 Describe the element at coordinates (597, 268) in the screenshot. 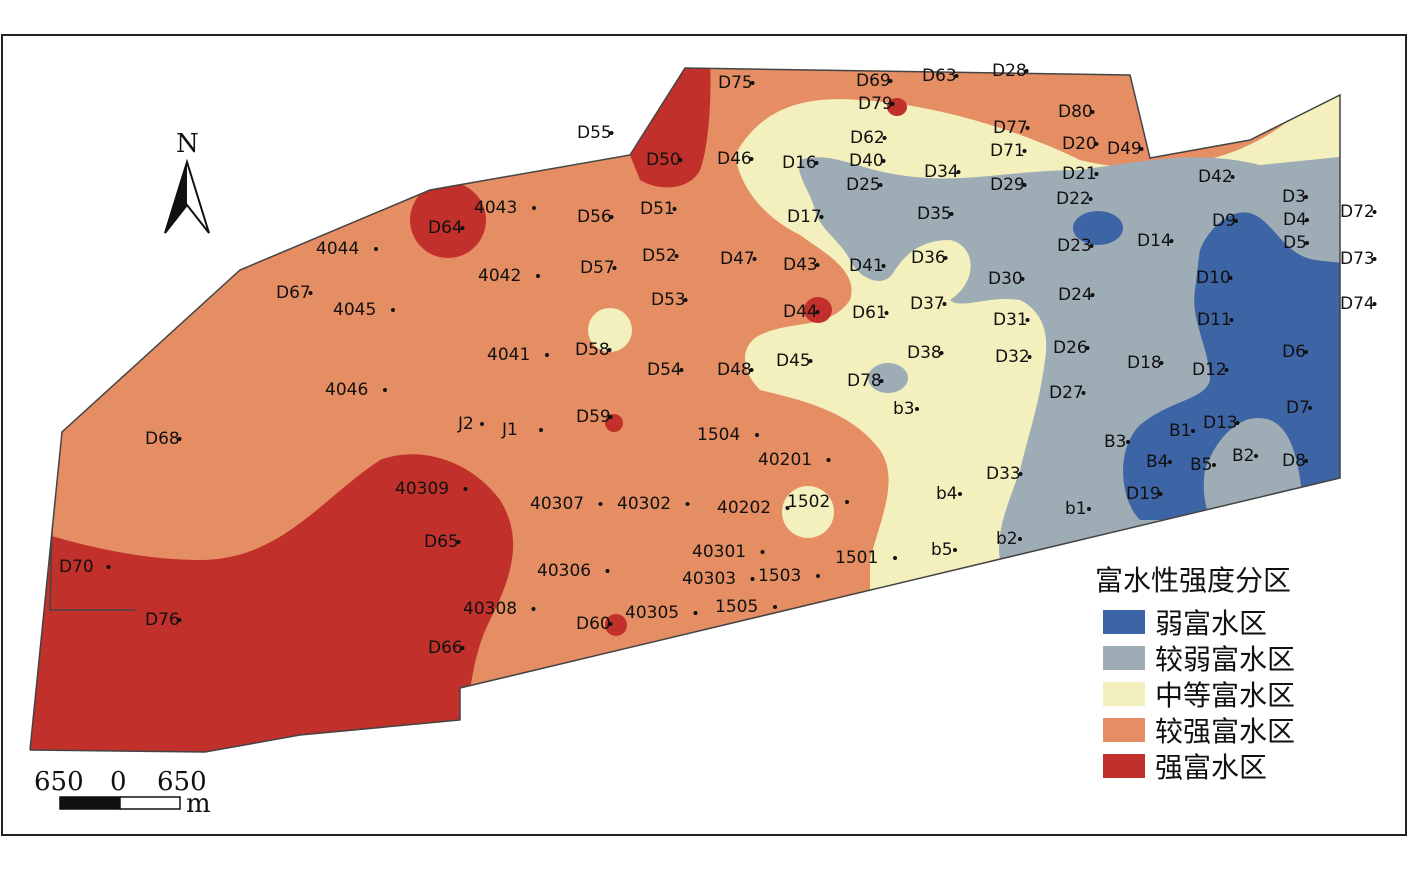

I see `borehole-label: D57` at that location.